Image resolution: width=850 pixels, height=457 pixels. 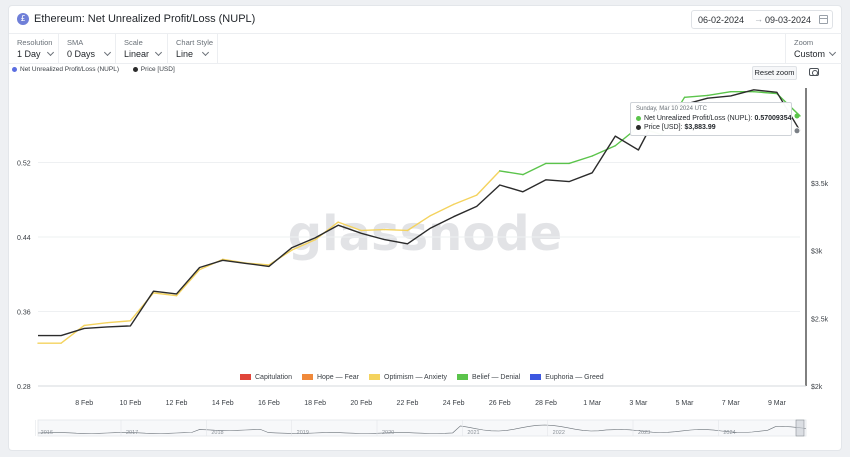 I want to click on zone-label: Euphoria — Greed, so click(x=574, y=377).